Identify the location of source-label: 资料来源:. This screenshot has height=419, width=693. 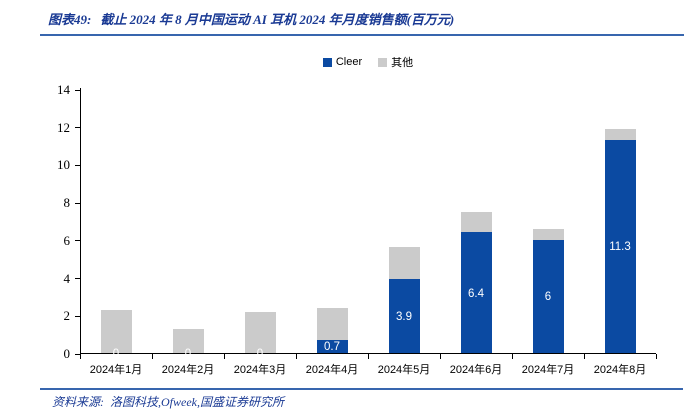
(78, 402).